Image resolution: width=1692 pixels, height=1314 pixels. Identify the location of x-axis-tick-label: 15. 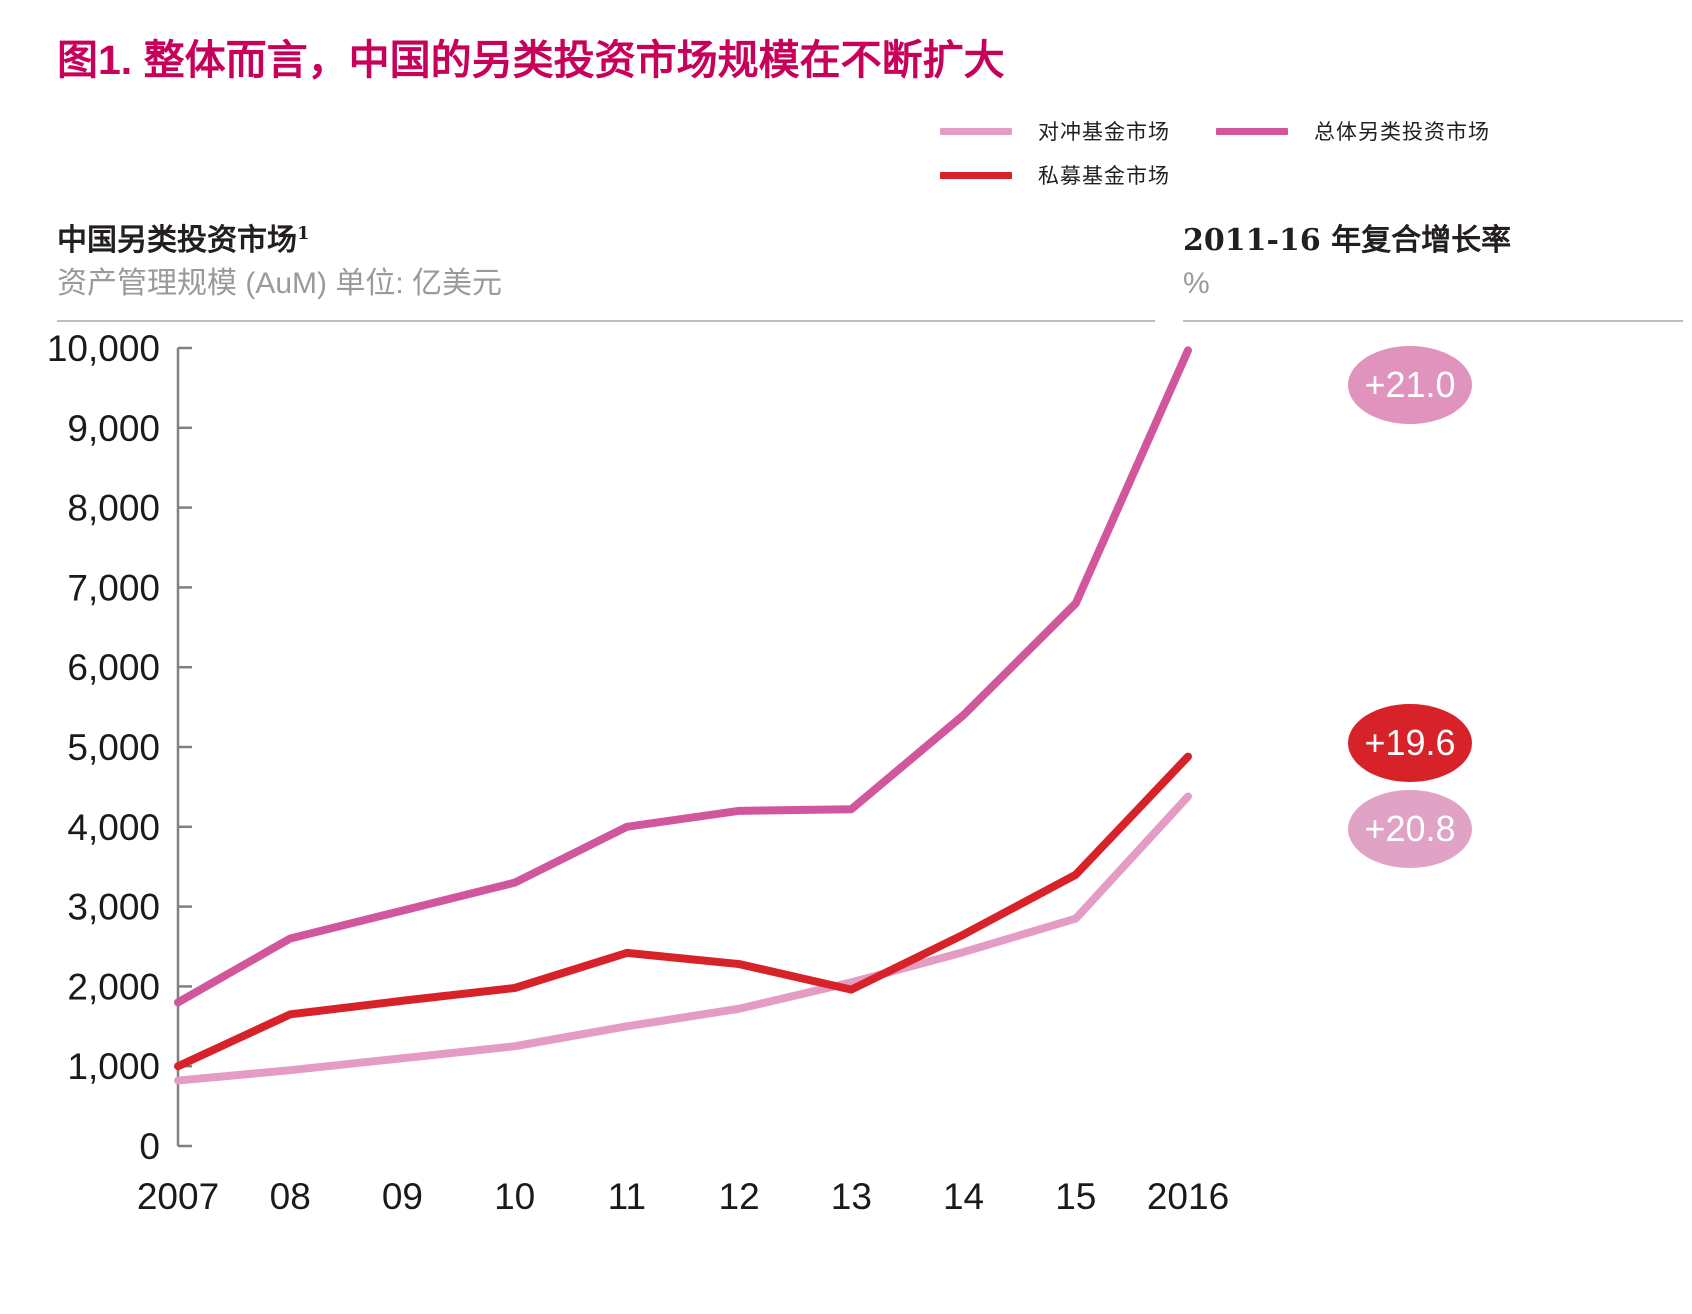
(1075, 1196).